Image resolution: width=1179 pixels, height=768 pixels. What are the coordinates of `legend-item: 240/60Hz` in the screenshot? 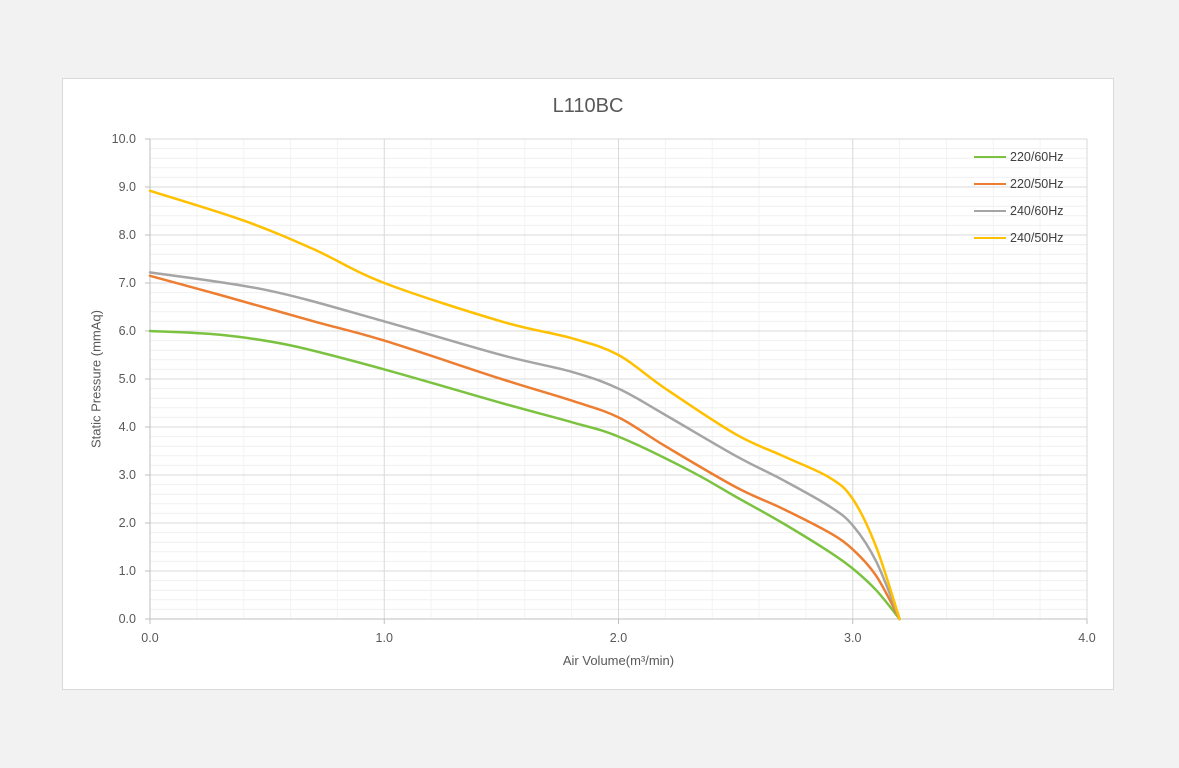 It's located at (1034, 210).